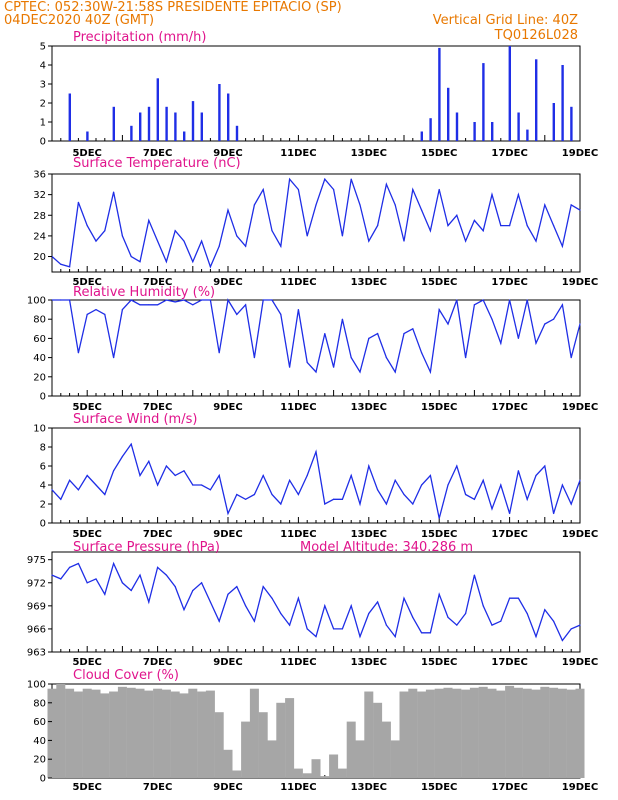 Image resolution: width=618 pixels, height=800 pixels. I want to click on x-tick-label: 5DEC, so click(86, 662).